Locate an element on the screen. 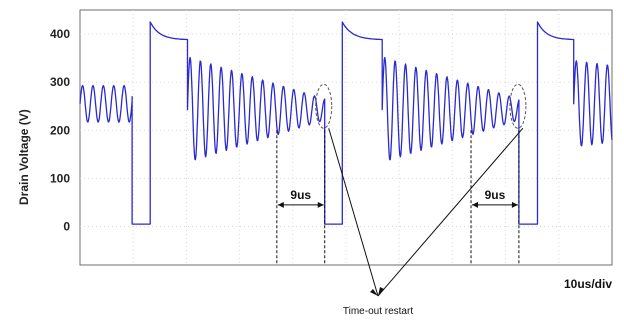  y-tick-label: 200 is located at coordinates (60, 130).